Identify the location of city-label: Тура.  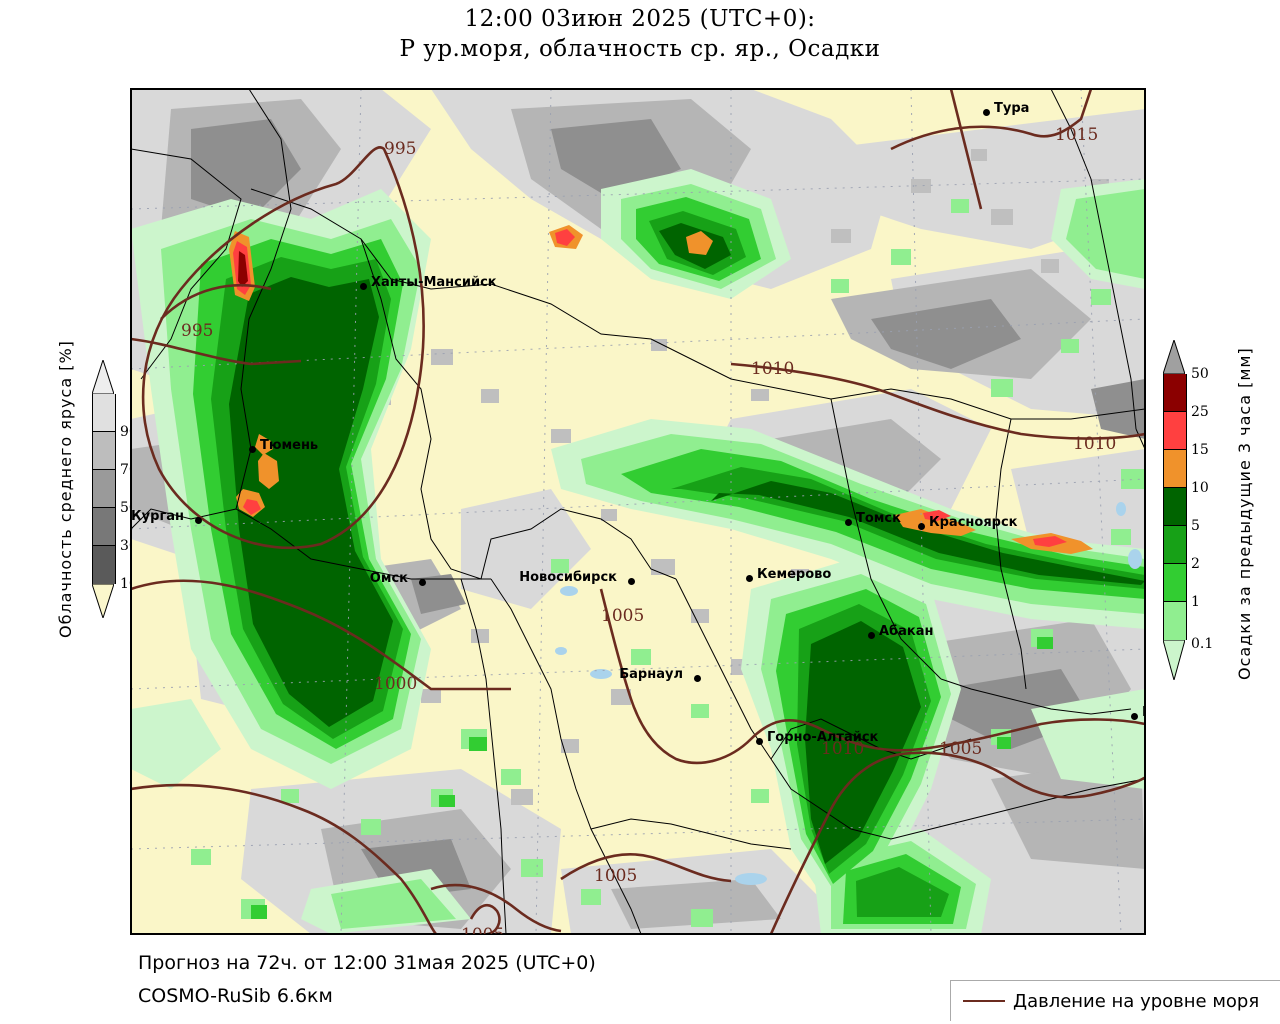
(1012, 108).